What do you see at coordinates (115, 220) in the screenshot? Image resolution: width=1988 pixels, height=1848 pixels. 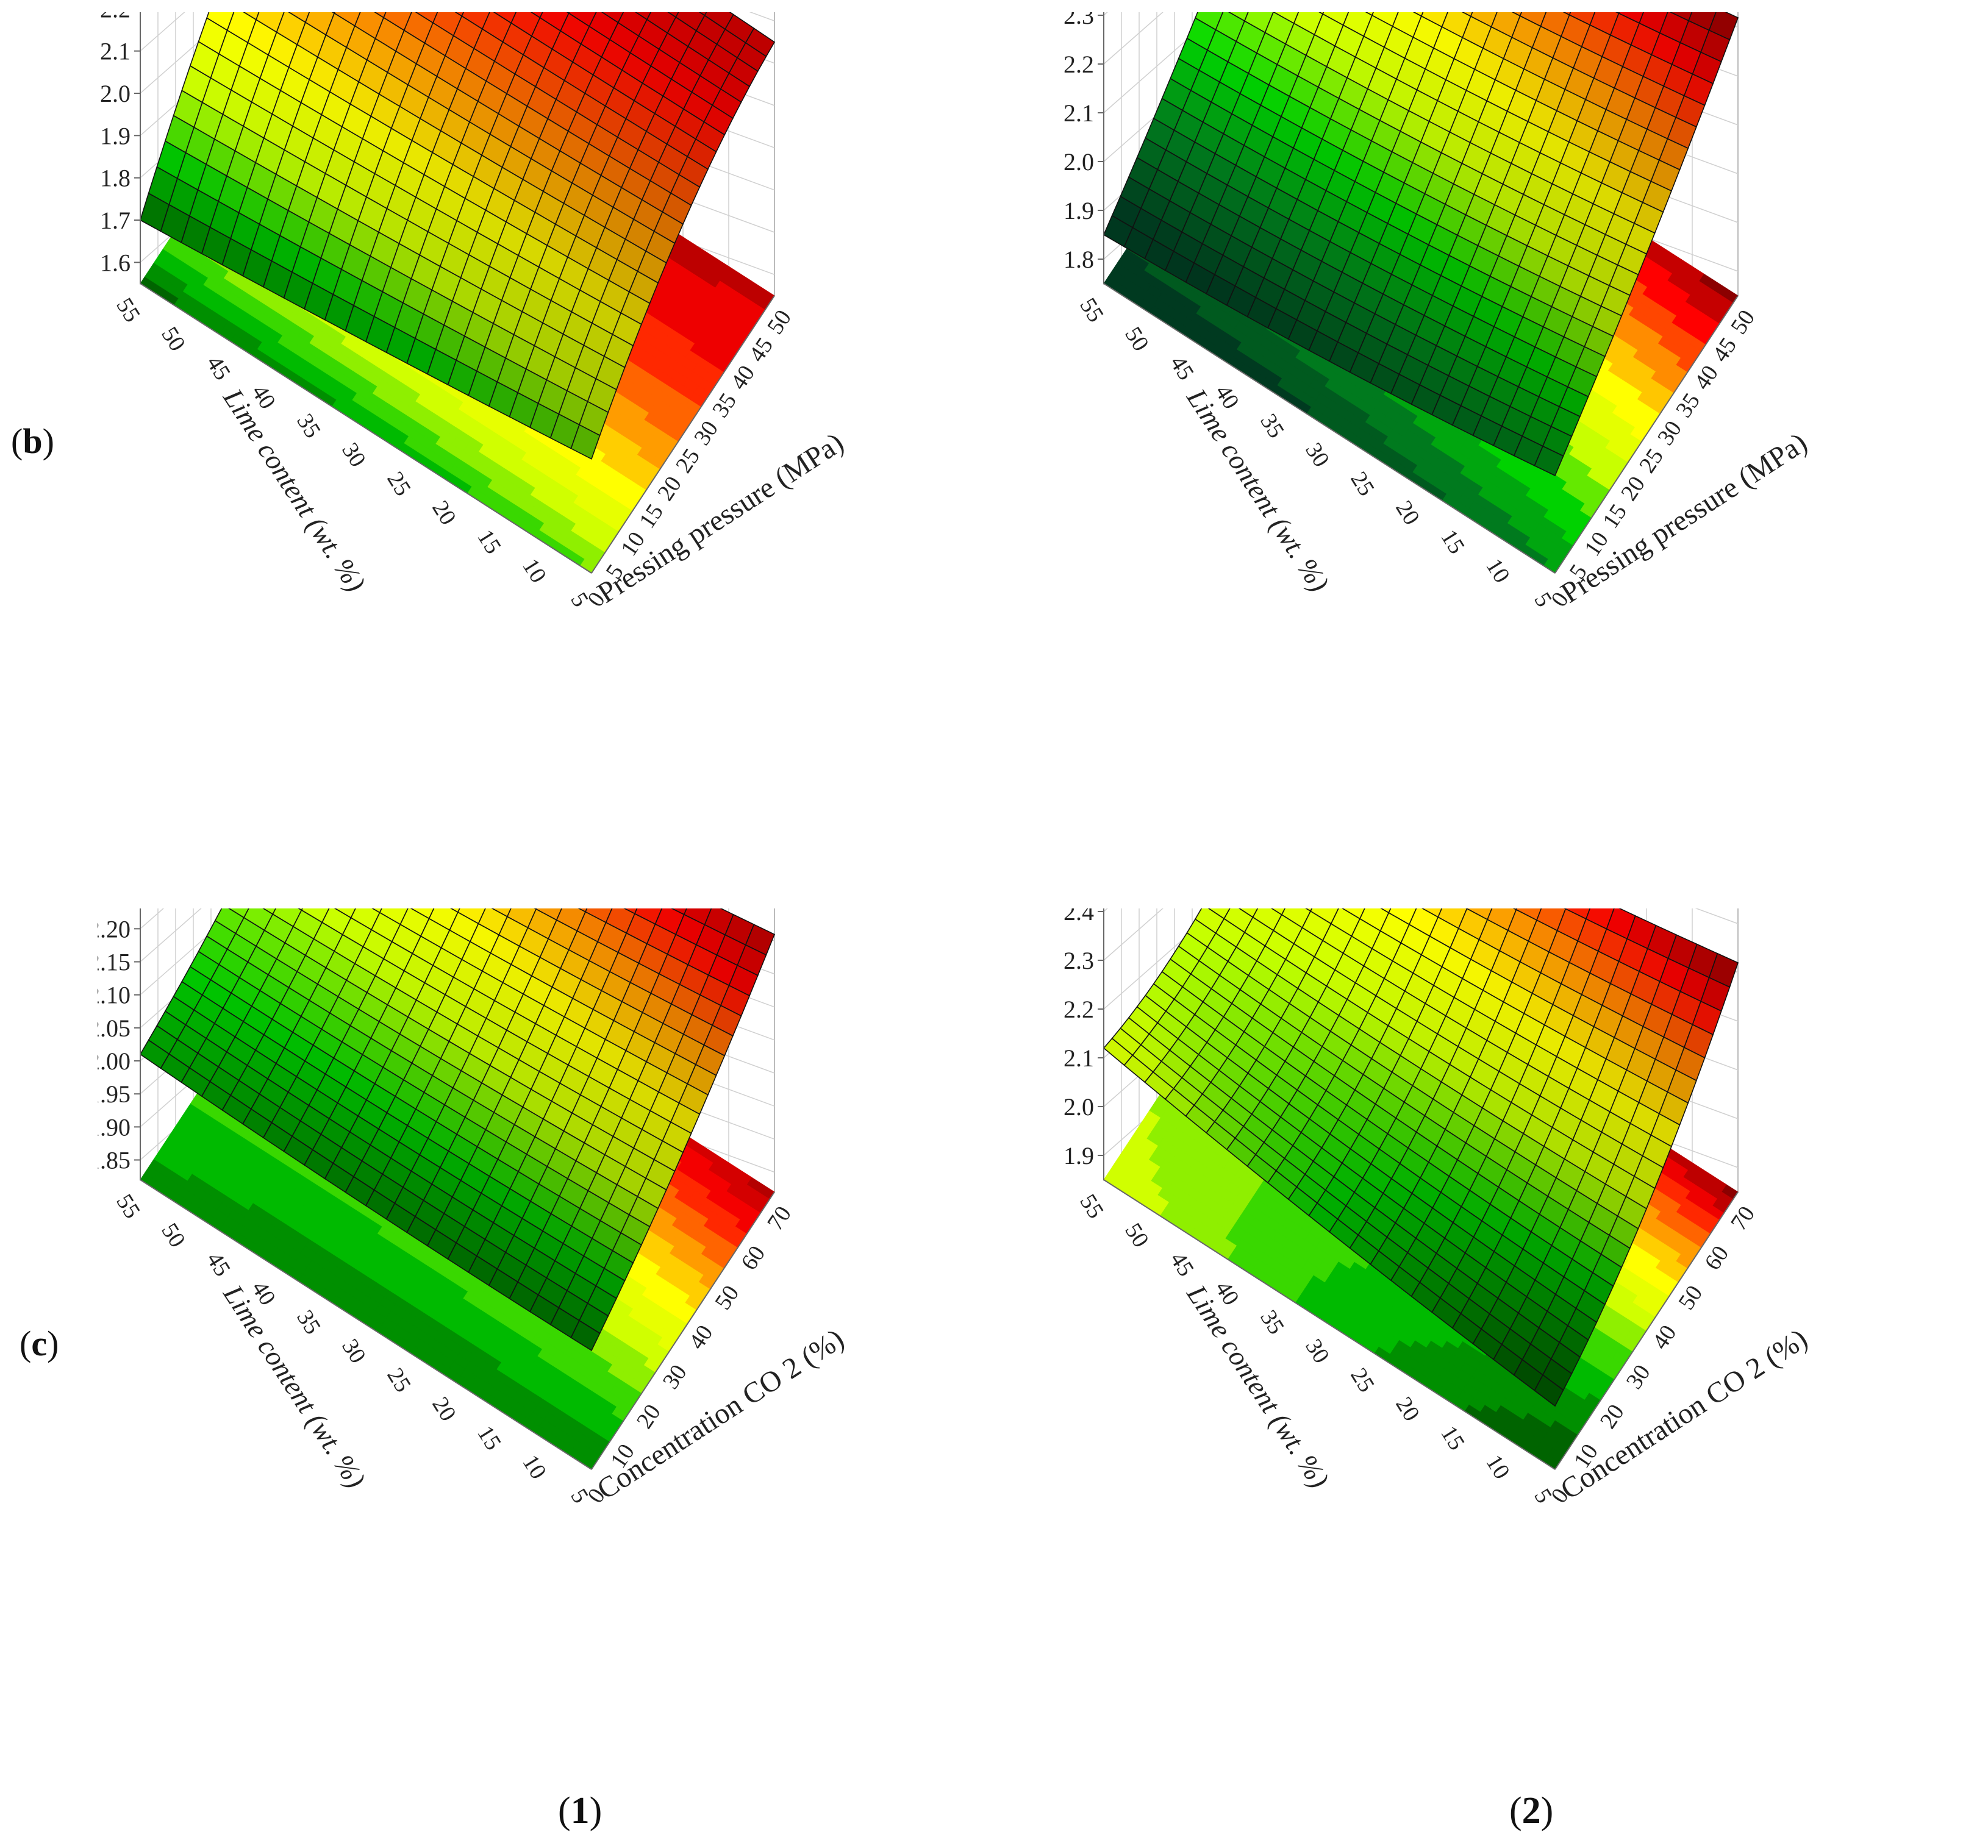 I see `z-tick-label: 1.7` at bounding box center [115, 220].